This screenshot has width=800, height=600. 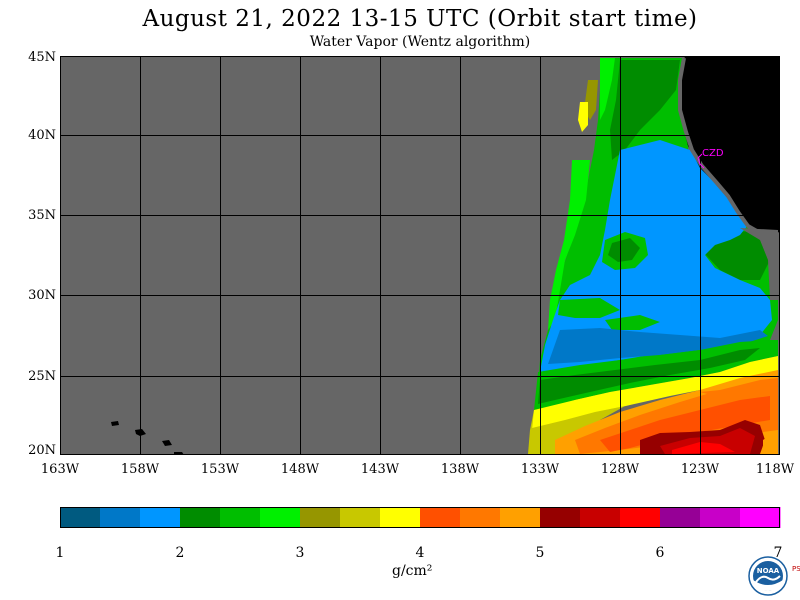 I want to click on noaa-logo: NOAA, so click(x=768, y=576).